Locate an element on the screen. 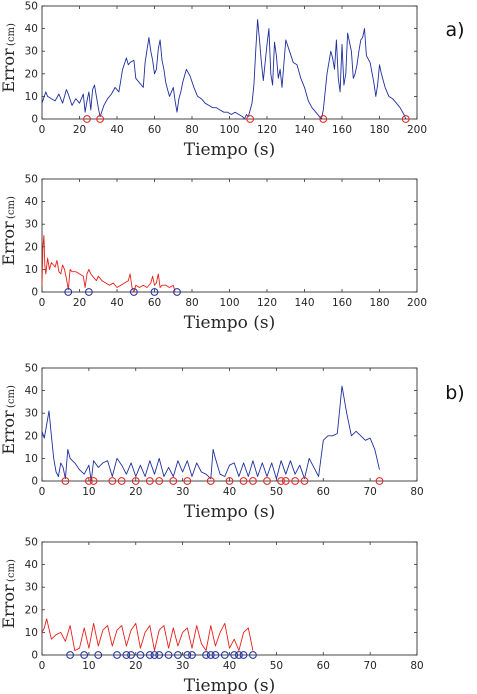 This screenshot has height=694, width=477. panel-1-ytick-label: 10 is located at coordinates (31, 97).